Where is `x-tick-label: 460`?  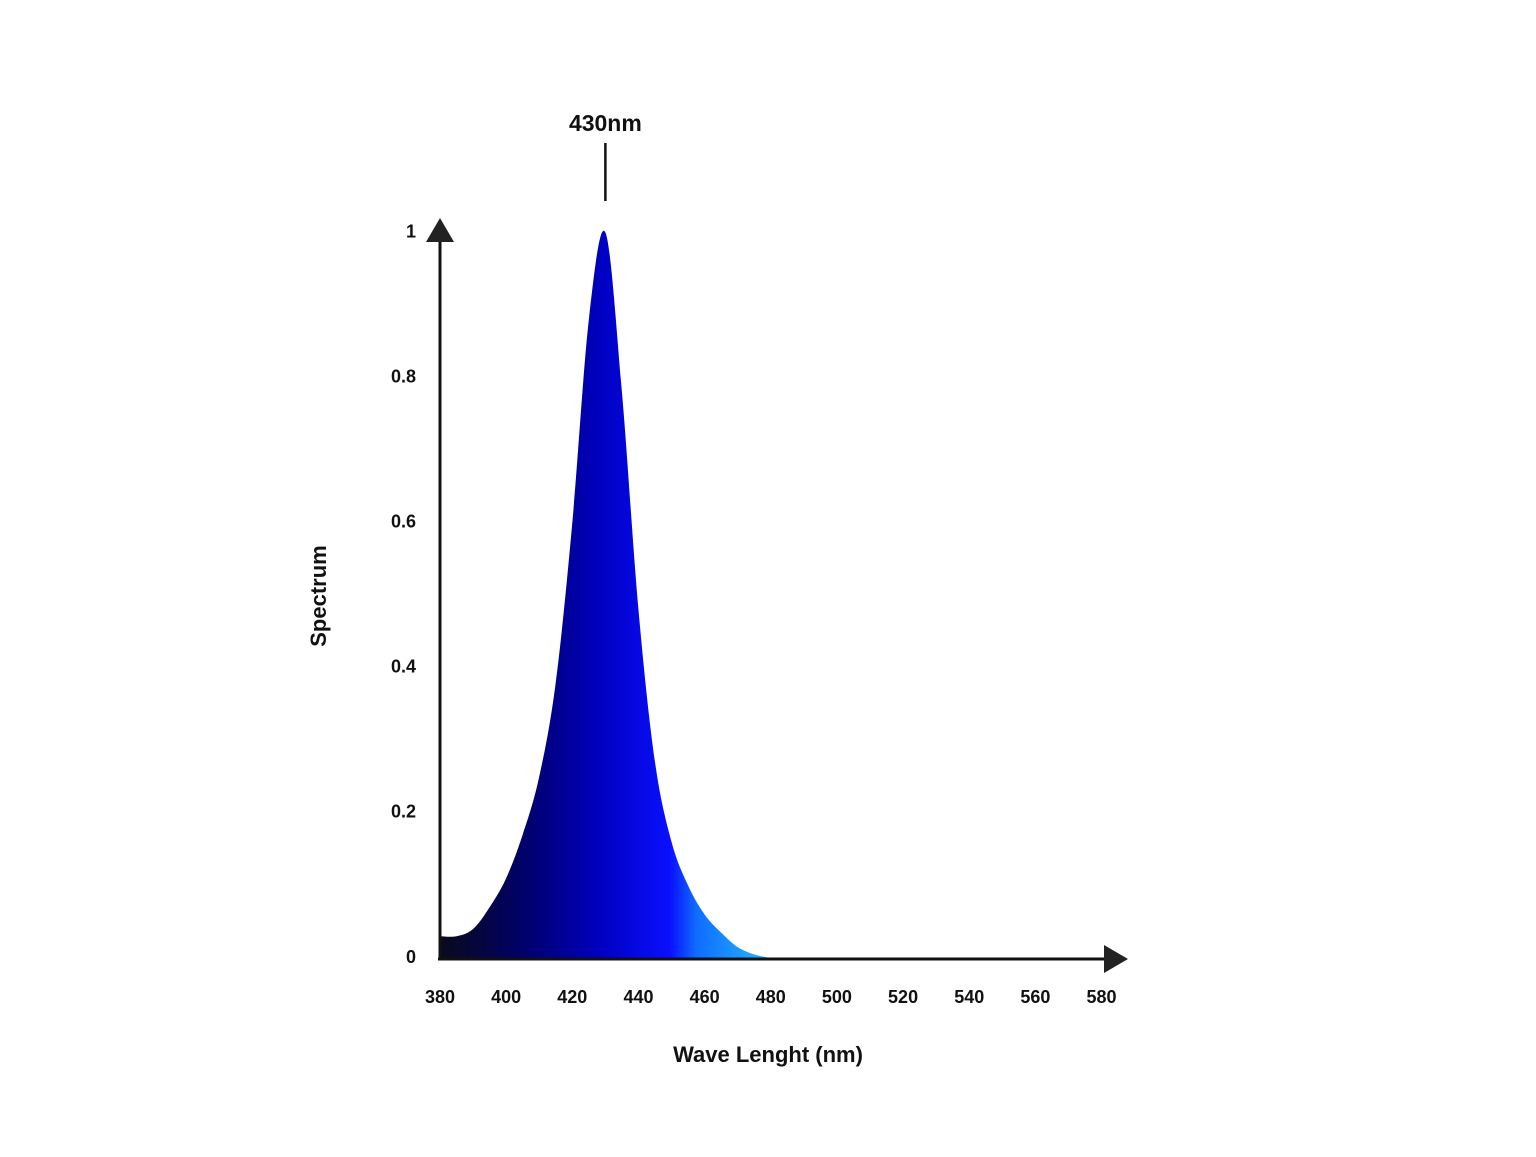
x-tick-label: 460 is located at coordinates (705, 997).